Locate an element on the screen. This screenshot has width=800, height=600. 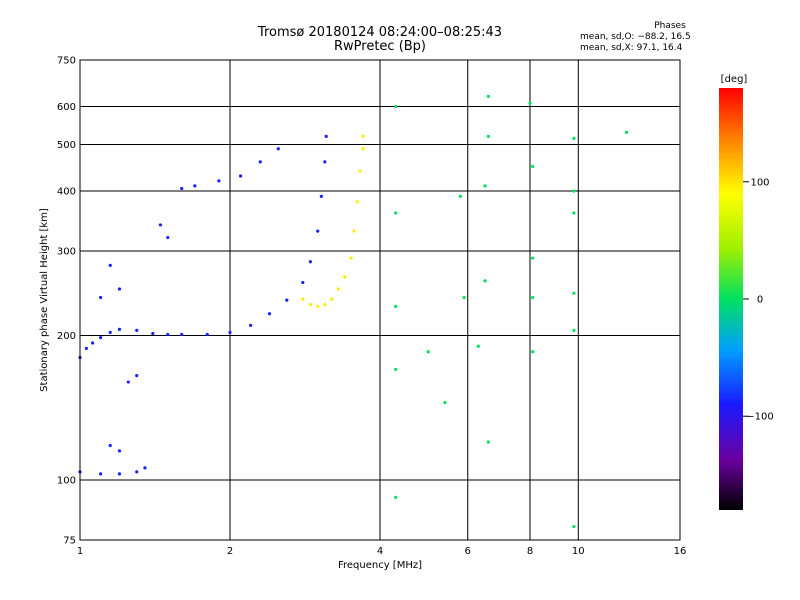
colorbar-ticks: 100 0 −100 is located at coordinates (758, 300).